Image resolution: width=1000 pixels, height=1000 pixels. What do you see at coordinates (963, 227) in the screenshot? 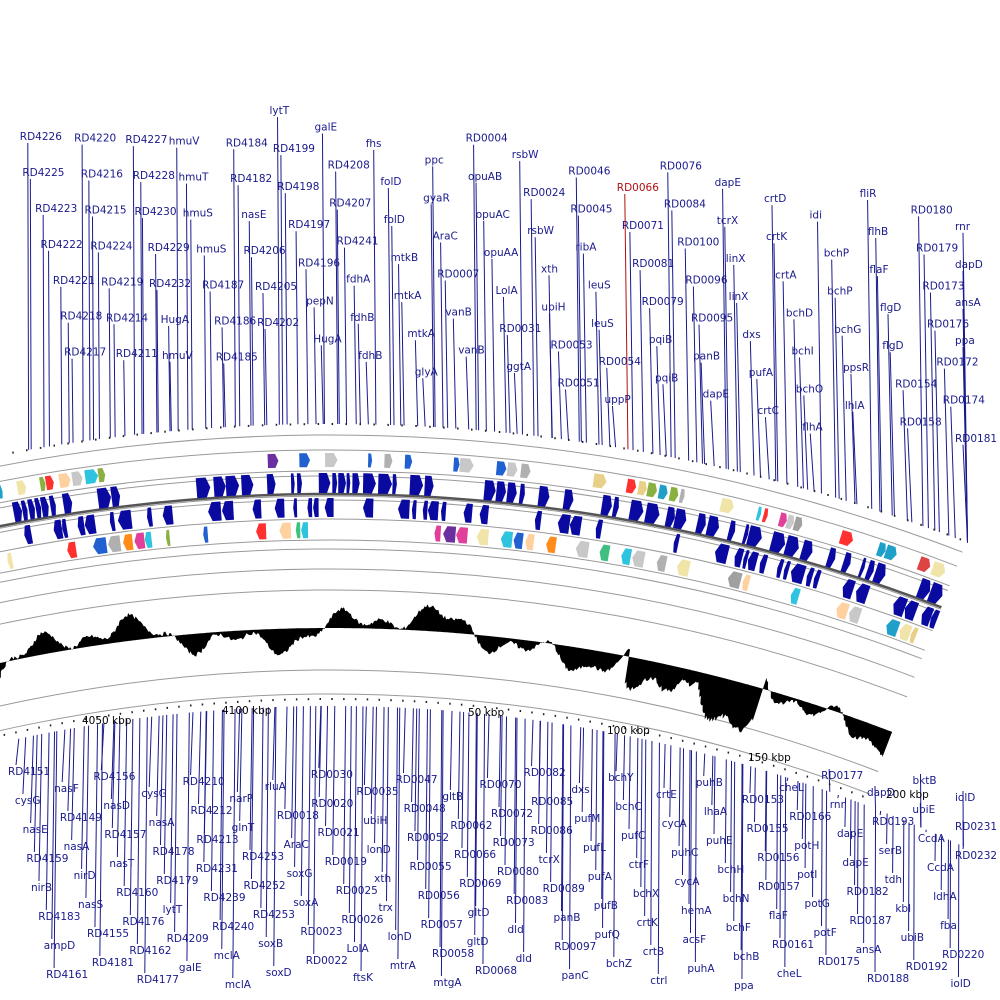
I see `gene-label: rnr` at bounding box center [963, 227].